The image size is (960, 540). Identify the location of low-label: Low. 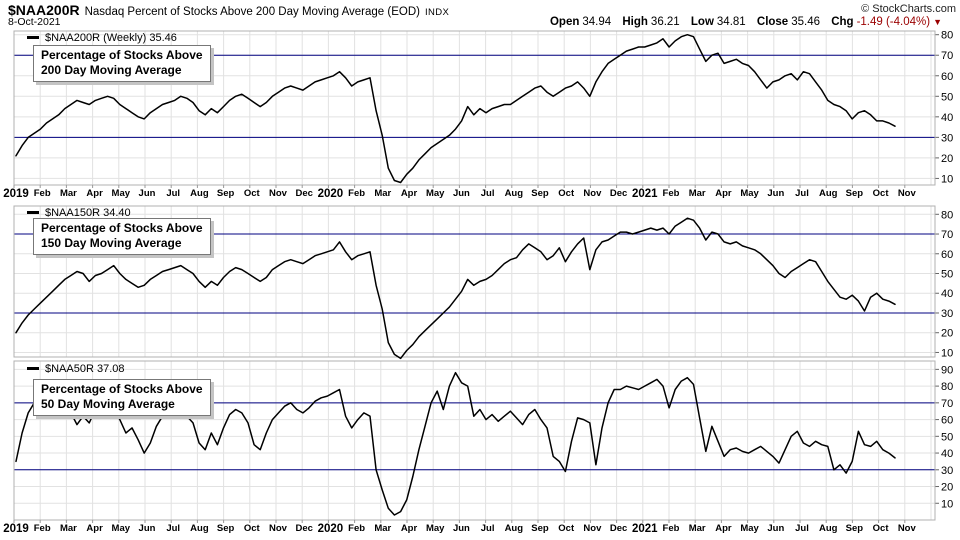
(702, 22).